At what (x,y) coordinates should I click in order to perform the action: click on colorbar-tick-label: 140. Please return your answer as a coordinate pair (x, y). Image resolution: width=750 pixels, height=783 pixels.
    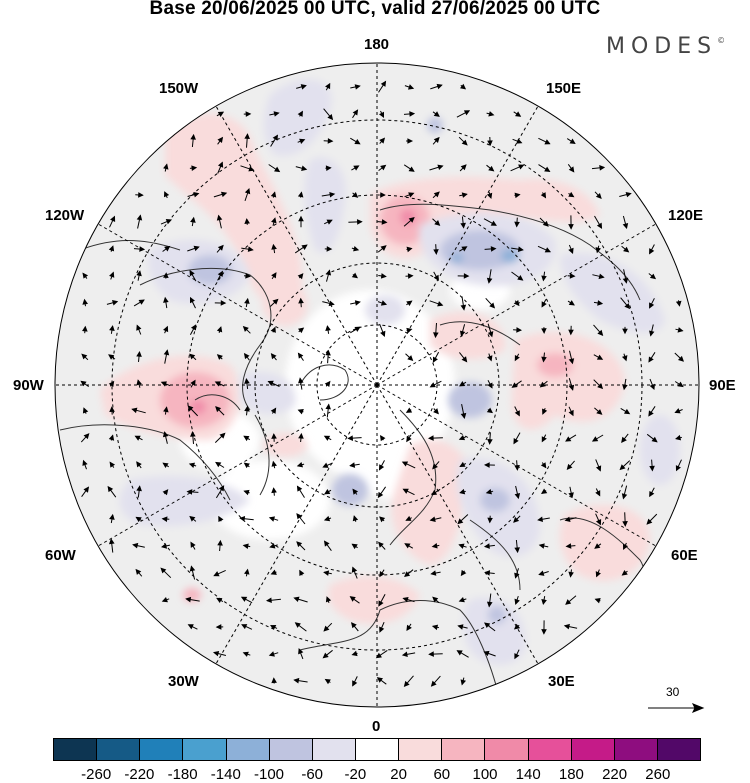
    Looking at the image, I should click on (528, 774).